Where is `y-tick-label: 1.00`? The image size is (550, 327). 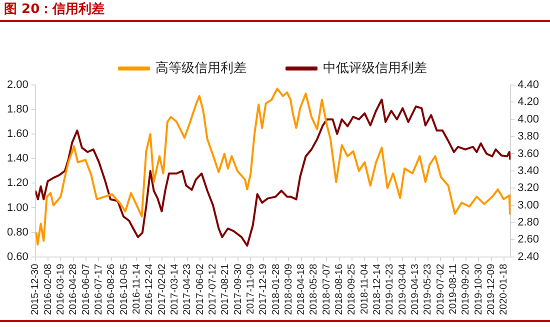 y-tick-label: 1.00 is located at coordinates (17, 208).